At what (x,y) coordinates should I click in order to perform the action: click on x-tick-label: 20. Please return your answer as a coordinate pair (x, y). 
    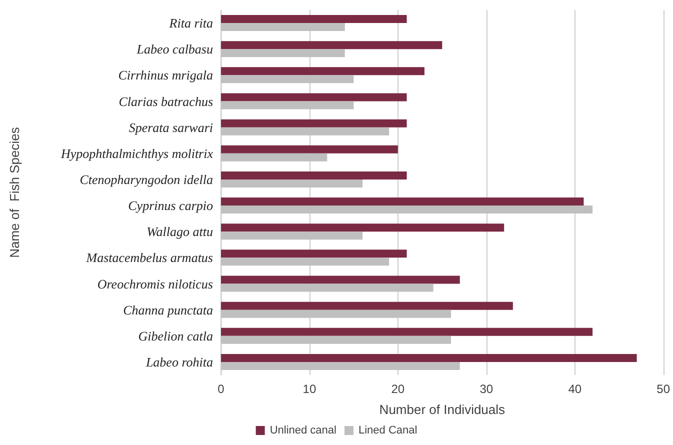
    Looking at the image, I should click on (398, 389).